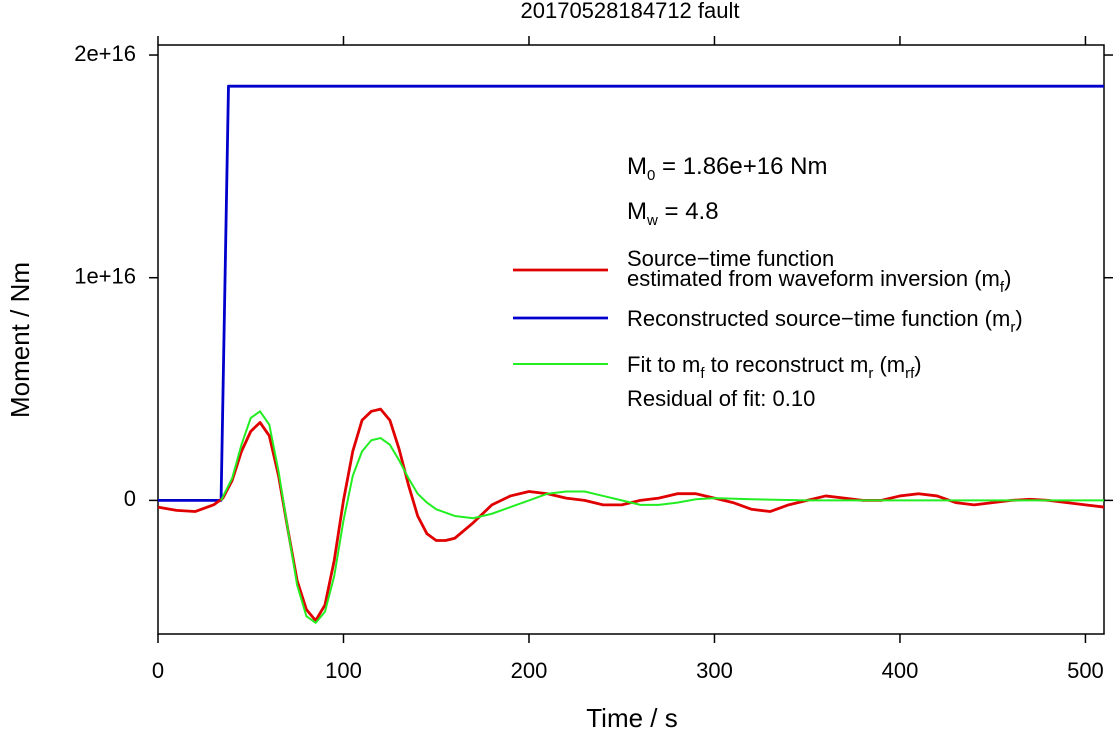  I want to click on x-axis-title: Time / s, so click(631, 718).